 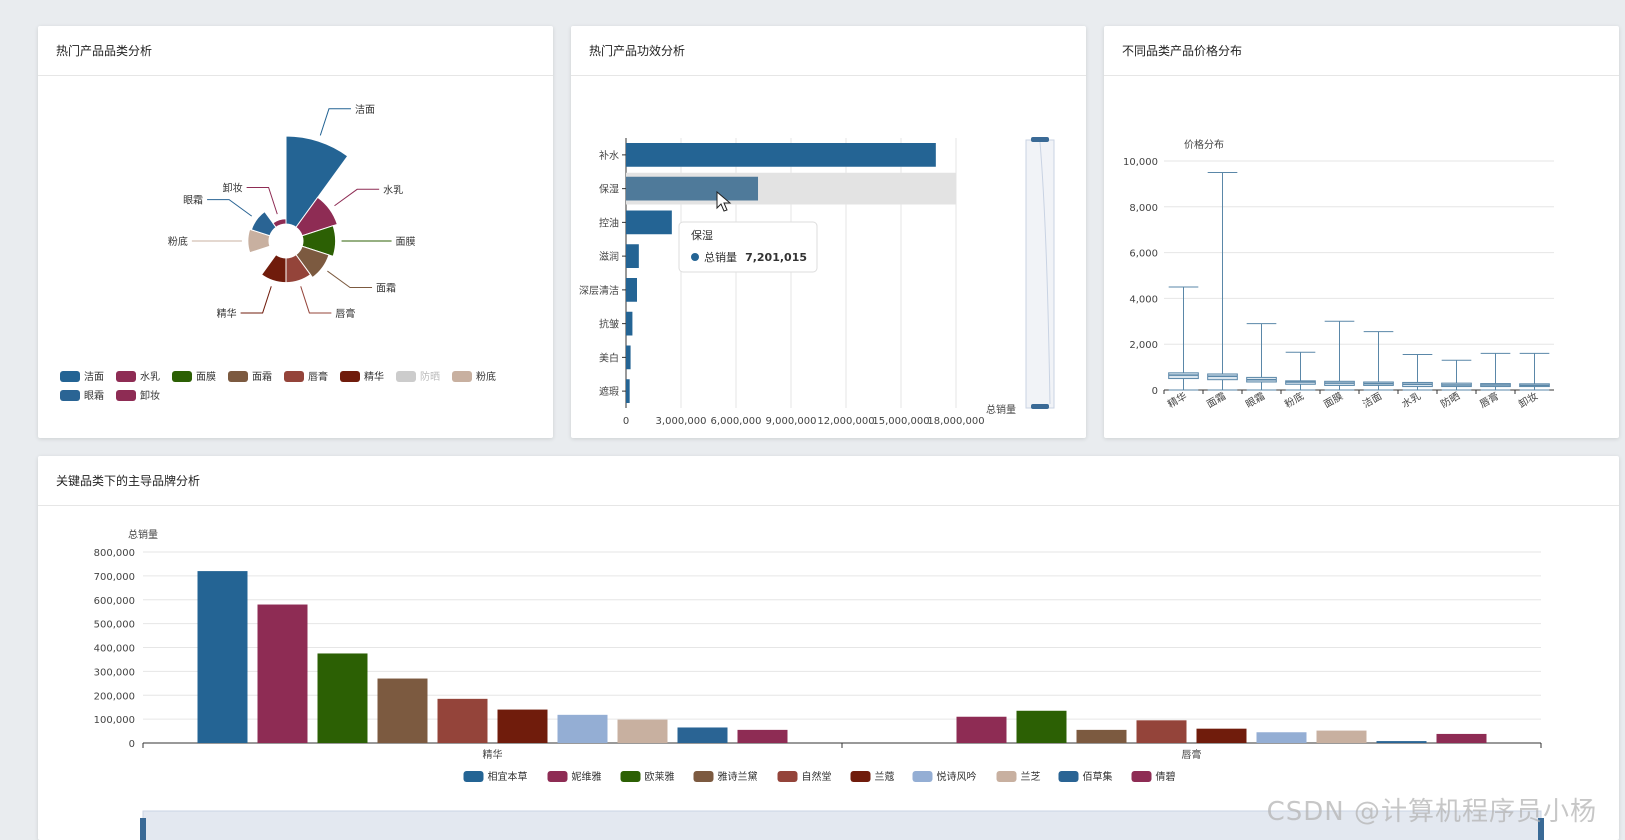 I want to click on y-tick-label: 滋润, so click(x=609, y=256).